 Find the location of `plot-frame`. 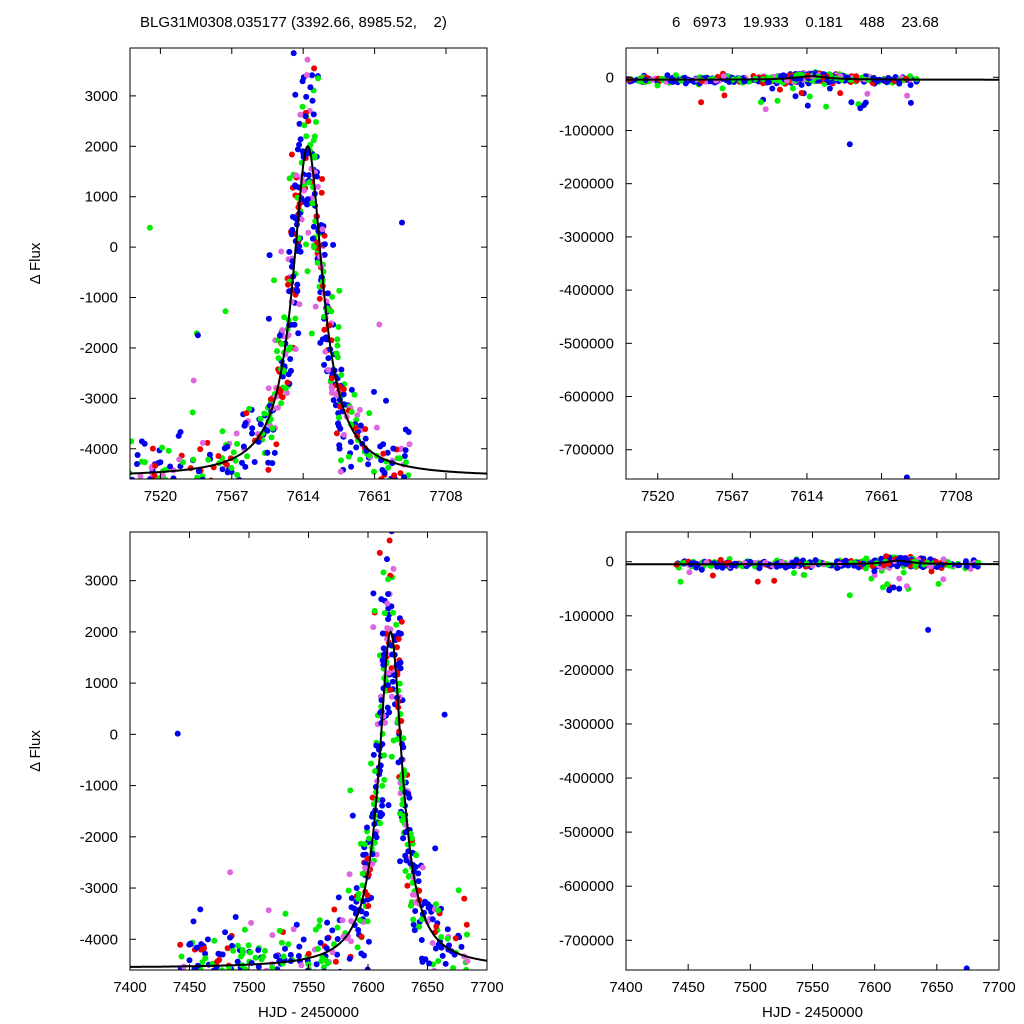

plot-frame is located at coordinates (308, 263).